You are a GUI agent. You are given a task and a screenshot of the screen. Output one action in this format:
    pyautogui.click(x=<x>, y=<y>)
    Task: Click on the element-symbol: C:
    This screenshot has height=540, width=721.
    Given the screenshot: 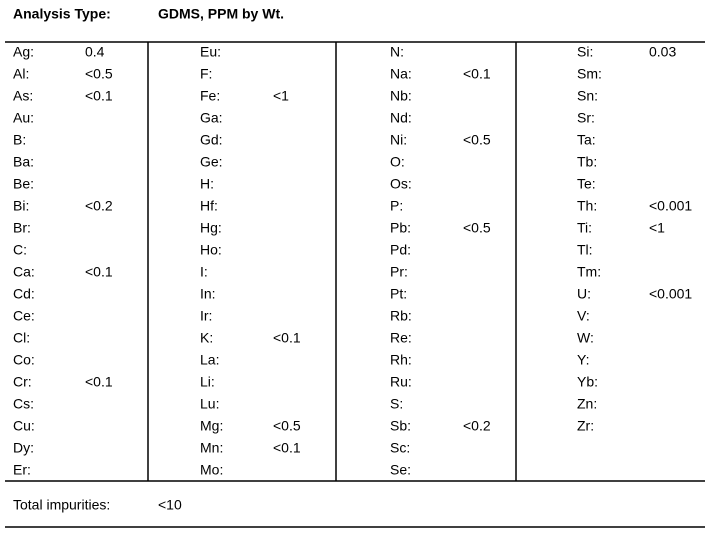 What is the action you would take?
    pyautogui.click(x=20, y=250)
    